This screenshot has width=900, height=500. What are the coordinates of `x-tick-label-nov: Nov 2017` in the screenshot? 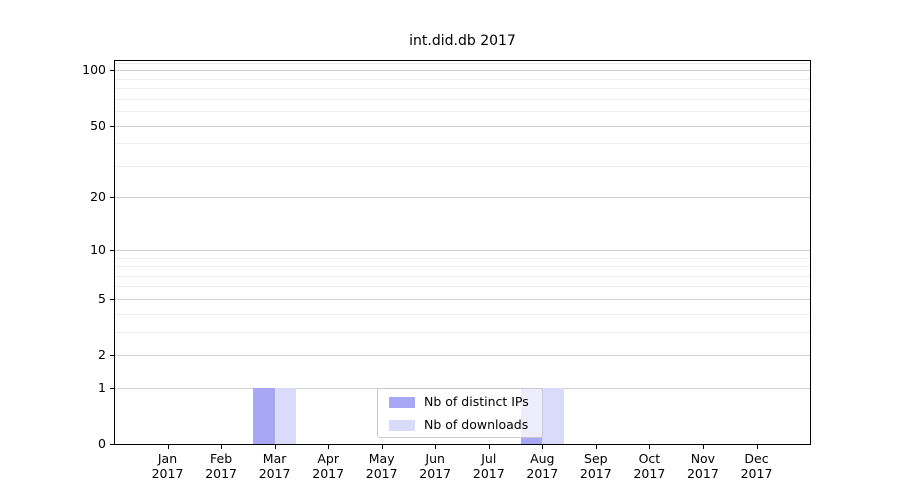 It's located at (703, 466).